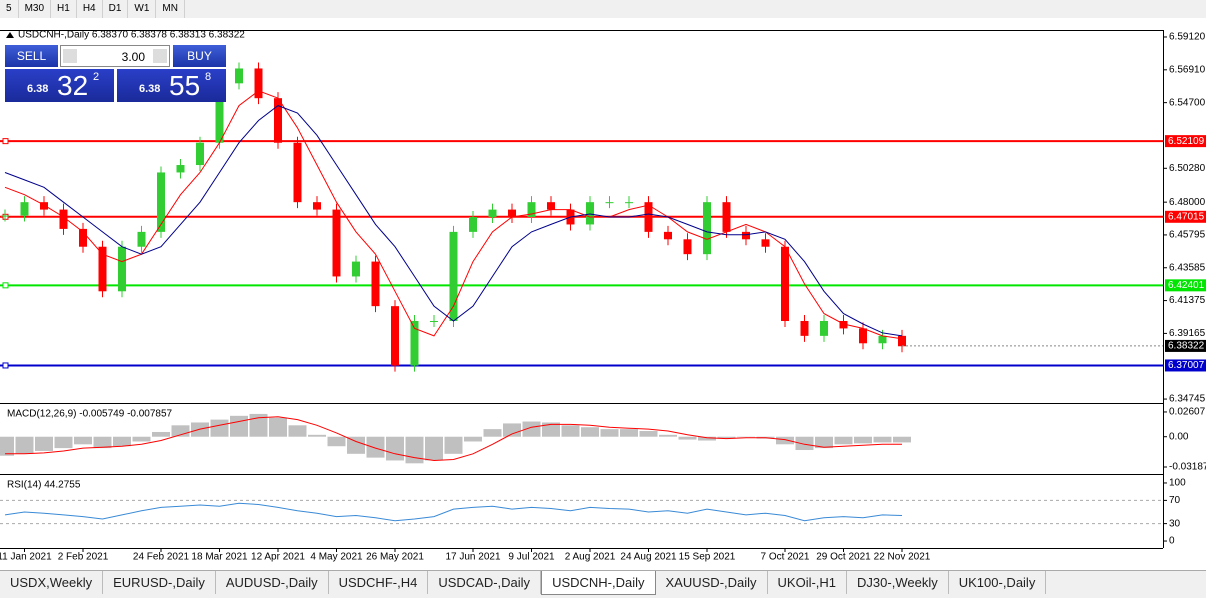  What do you see at coordinates (35, 9) in the screenshot?
I see `timeframe-button: M30` at bounding box center [35, 9].